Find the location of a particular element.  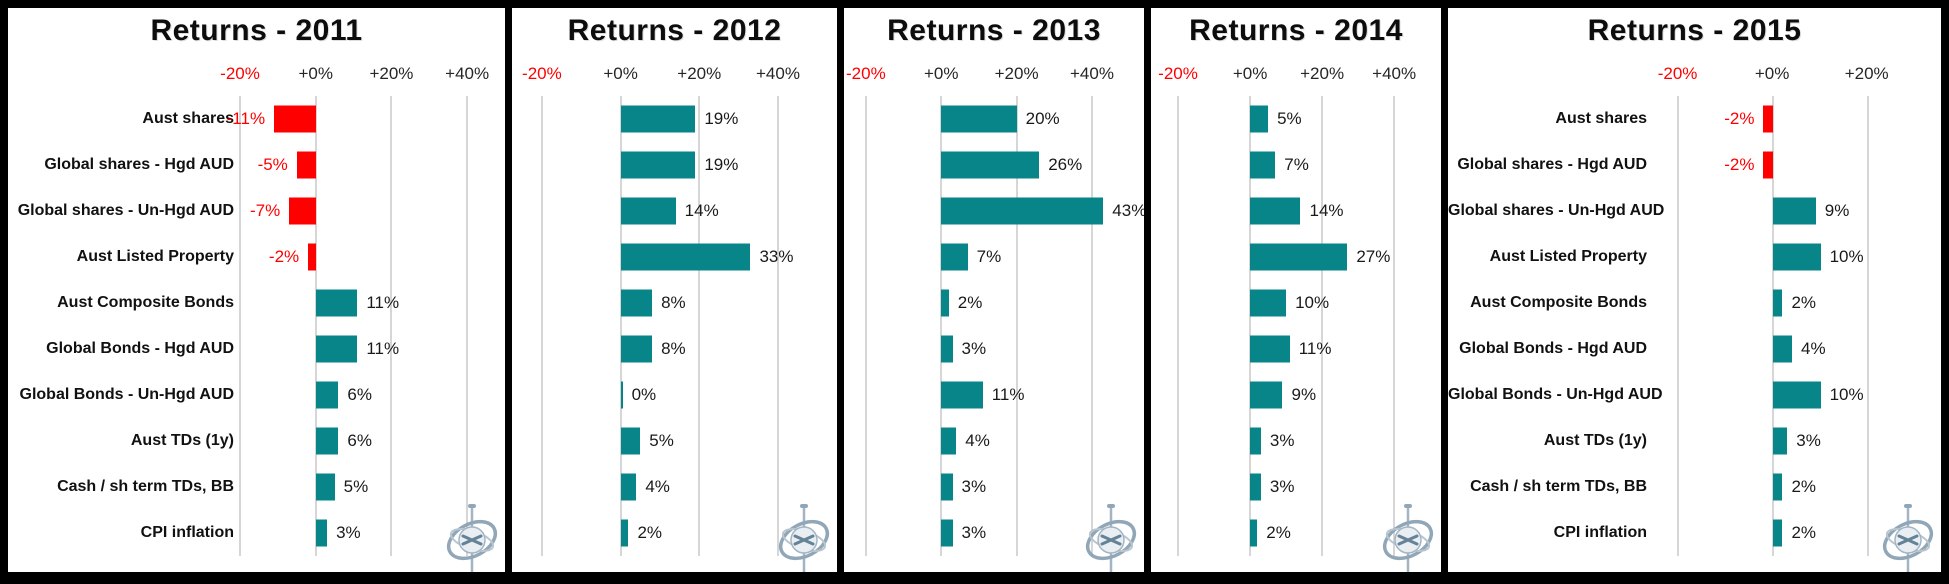

panel-title: Returns - 2014 is located at coordinates (1296, 30).